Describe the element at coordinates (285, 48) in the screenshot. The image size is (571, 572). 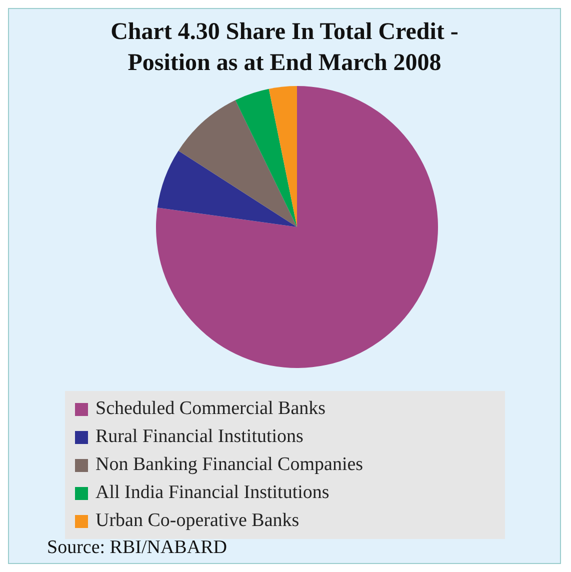
I see `chart-title: Chart 4.30 Share In Total Credit - Position as at End March 2008` at that location.